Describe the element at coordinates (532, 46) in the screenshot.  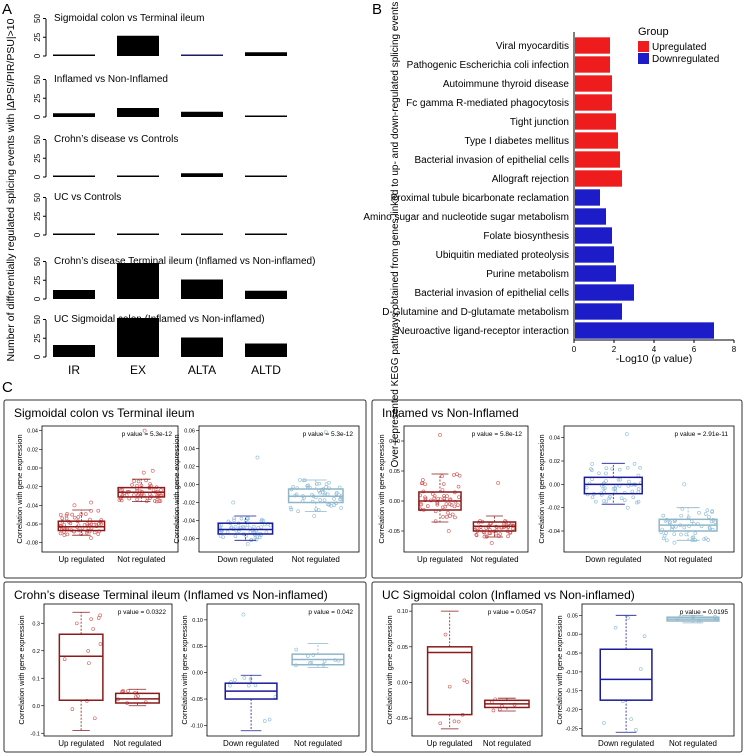
I see `pathway-label: Viral myocarditis` at that location.